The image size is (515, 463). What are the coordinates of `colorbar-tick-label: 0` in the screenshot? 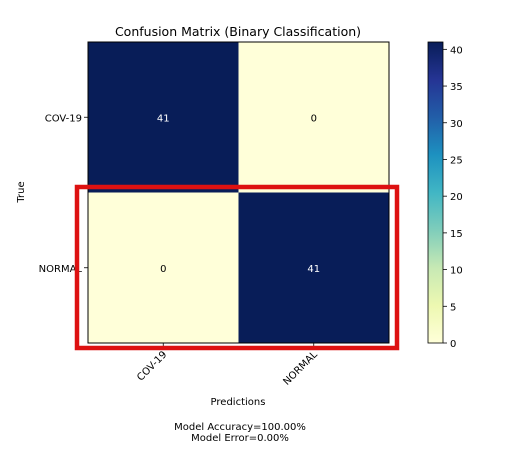 It's located at (453, 344).